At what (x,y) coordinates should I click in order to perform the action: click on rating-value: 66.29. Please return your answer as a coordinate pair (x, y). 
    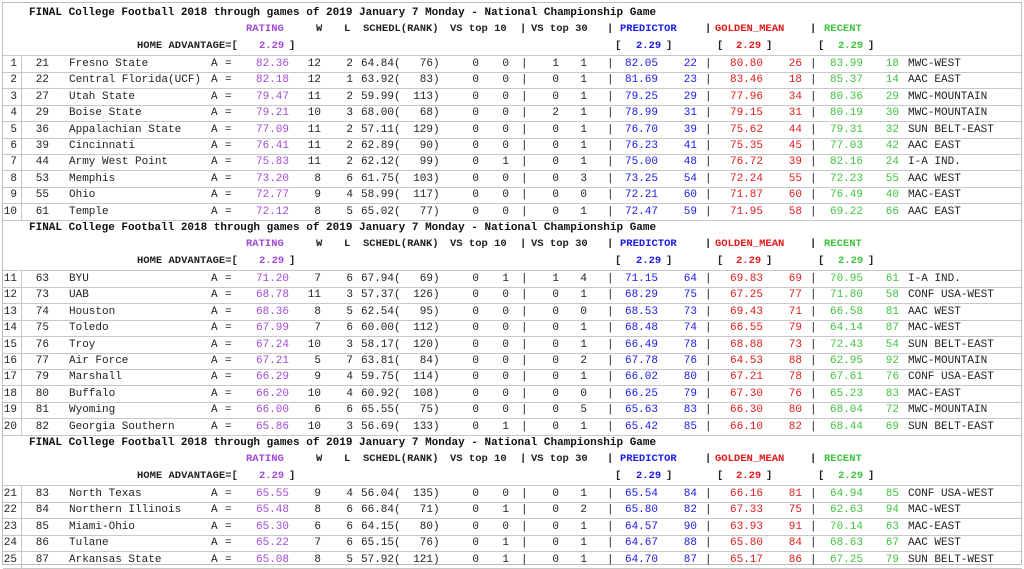
    Looking at the image, I should click on (272, 377).